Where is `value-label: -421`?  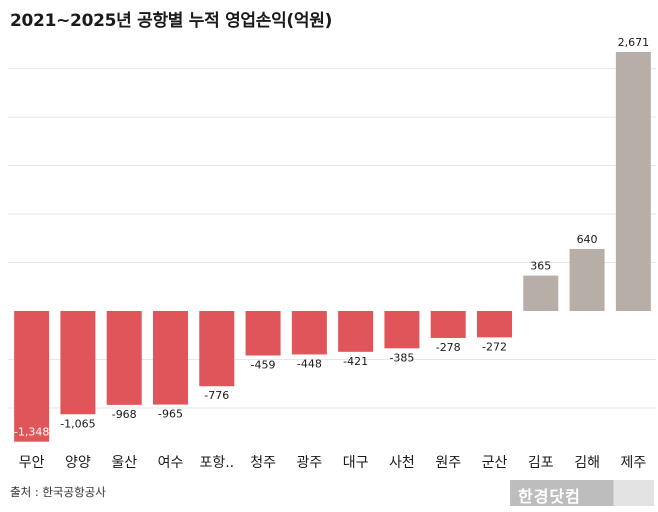 value-label: -421 is located at coordinates (355, 361).